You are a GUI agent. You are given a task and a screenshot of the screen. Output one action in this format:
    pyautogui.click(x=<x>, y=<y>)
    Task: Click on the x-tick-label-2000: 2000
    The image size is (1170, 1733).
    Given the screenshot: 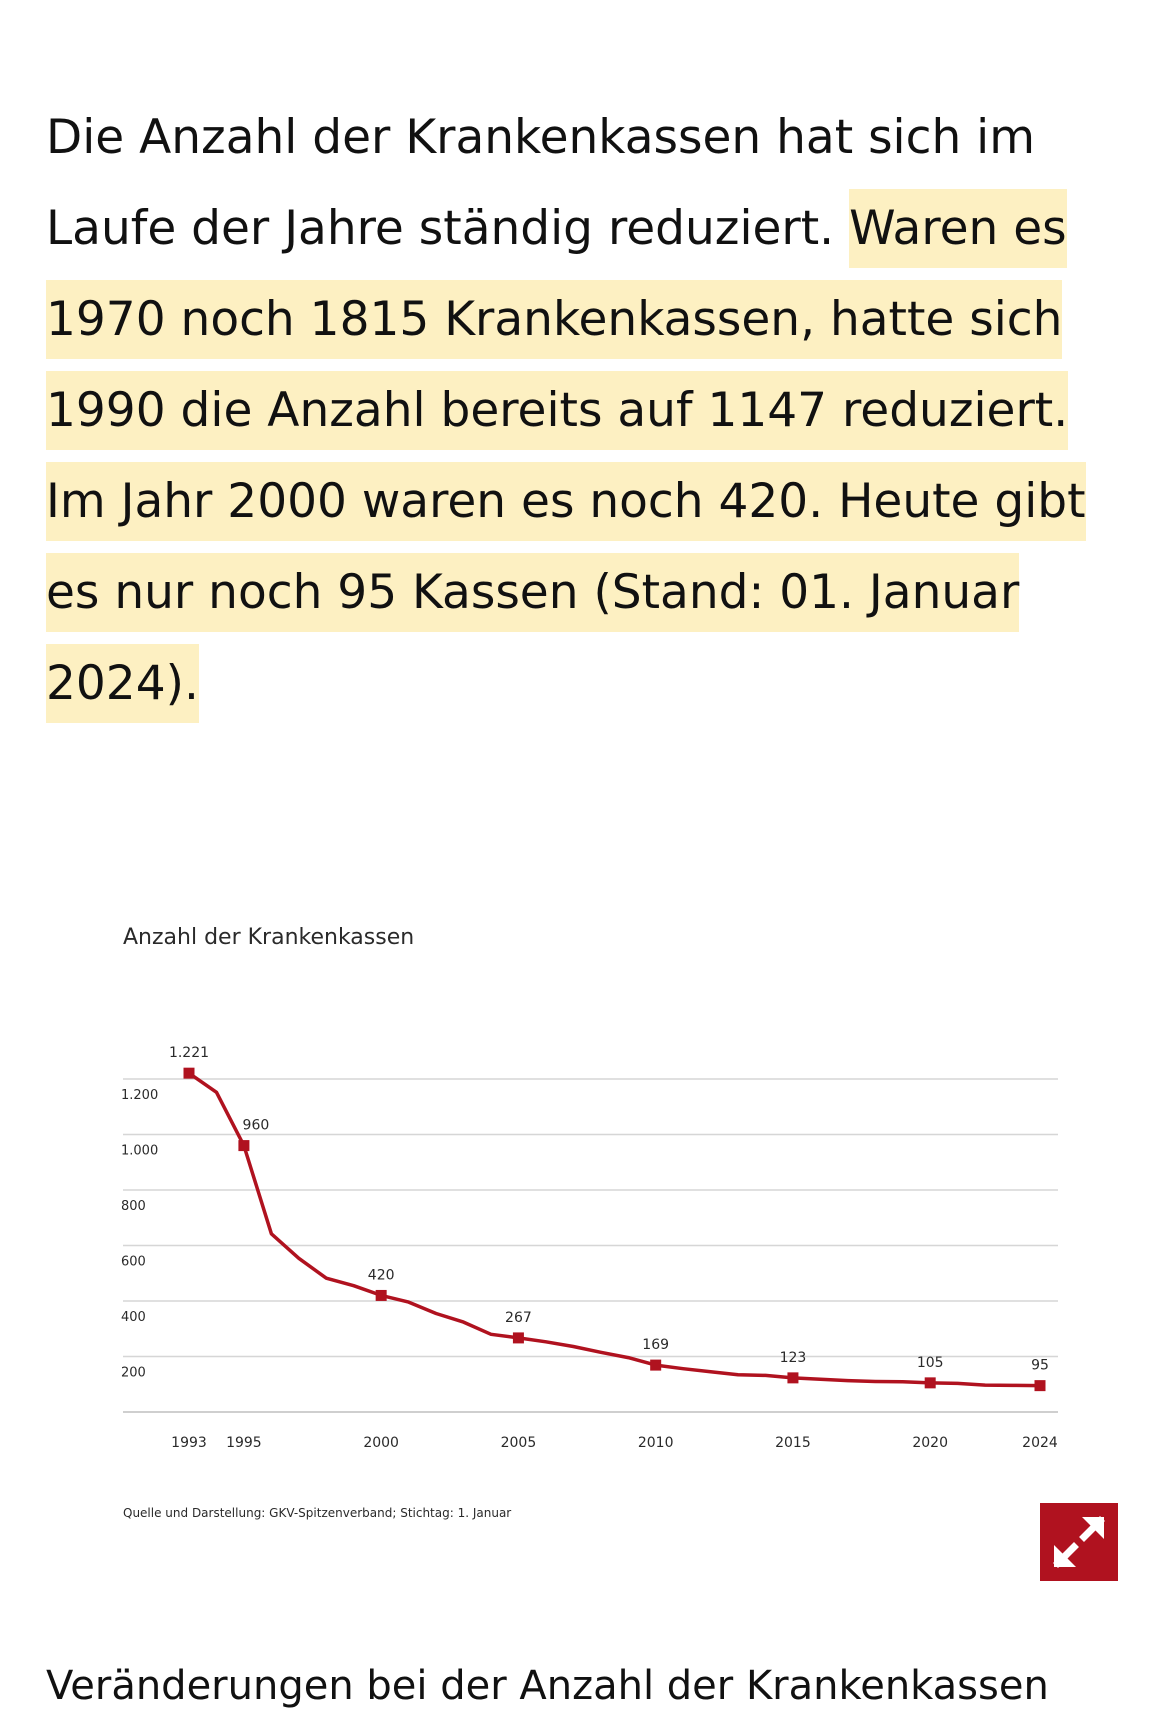 What is the action you would take?
    pyautogui.click(x=381, y=1443)
    